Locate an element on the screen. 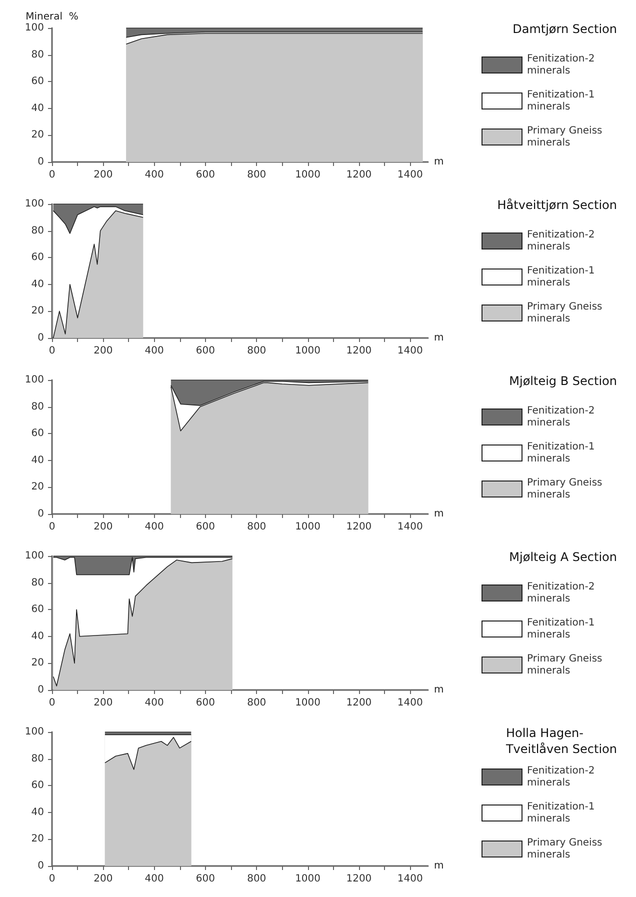 The height and width of the screenshot is (897, 636). y-axis-title: Mineral % is located at coordinates (52, 17).